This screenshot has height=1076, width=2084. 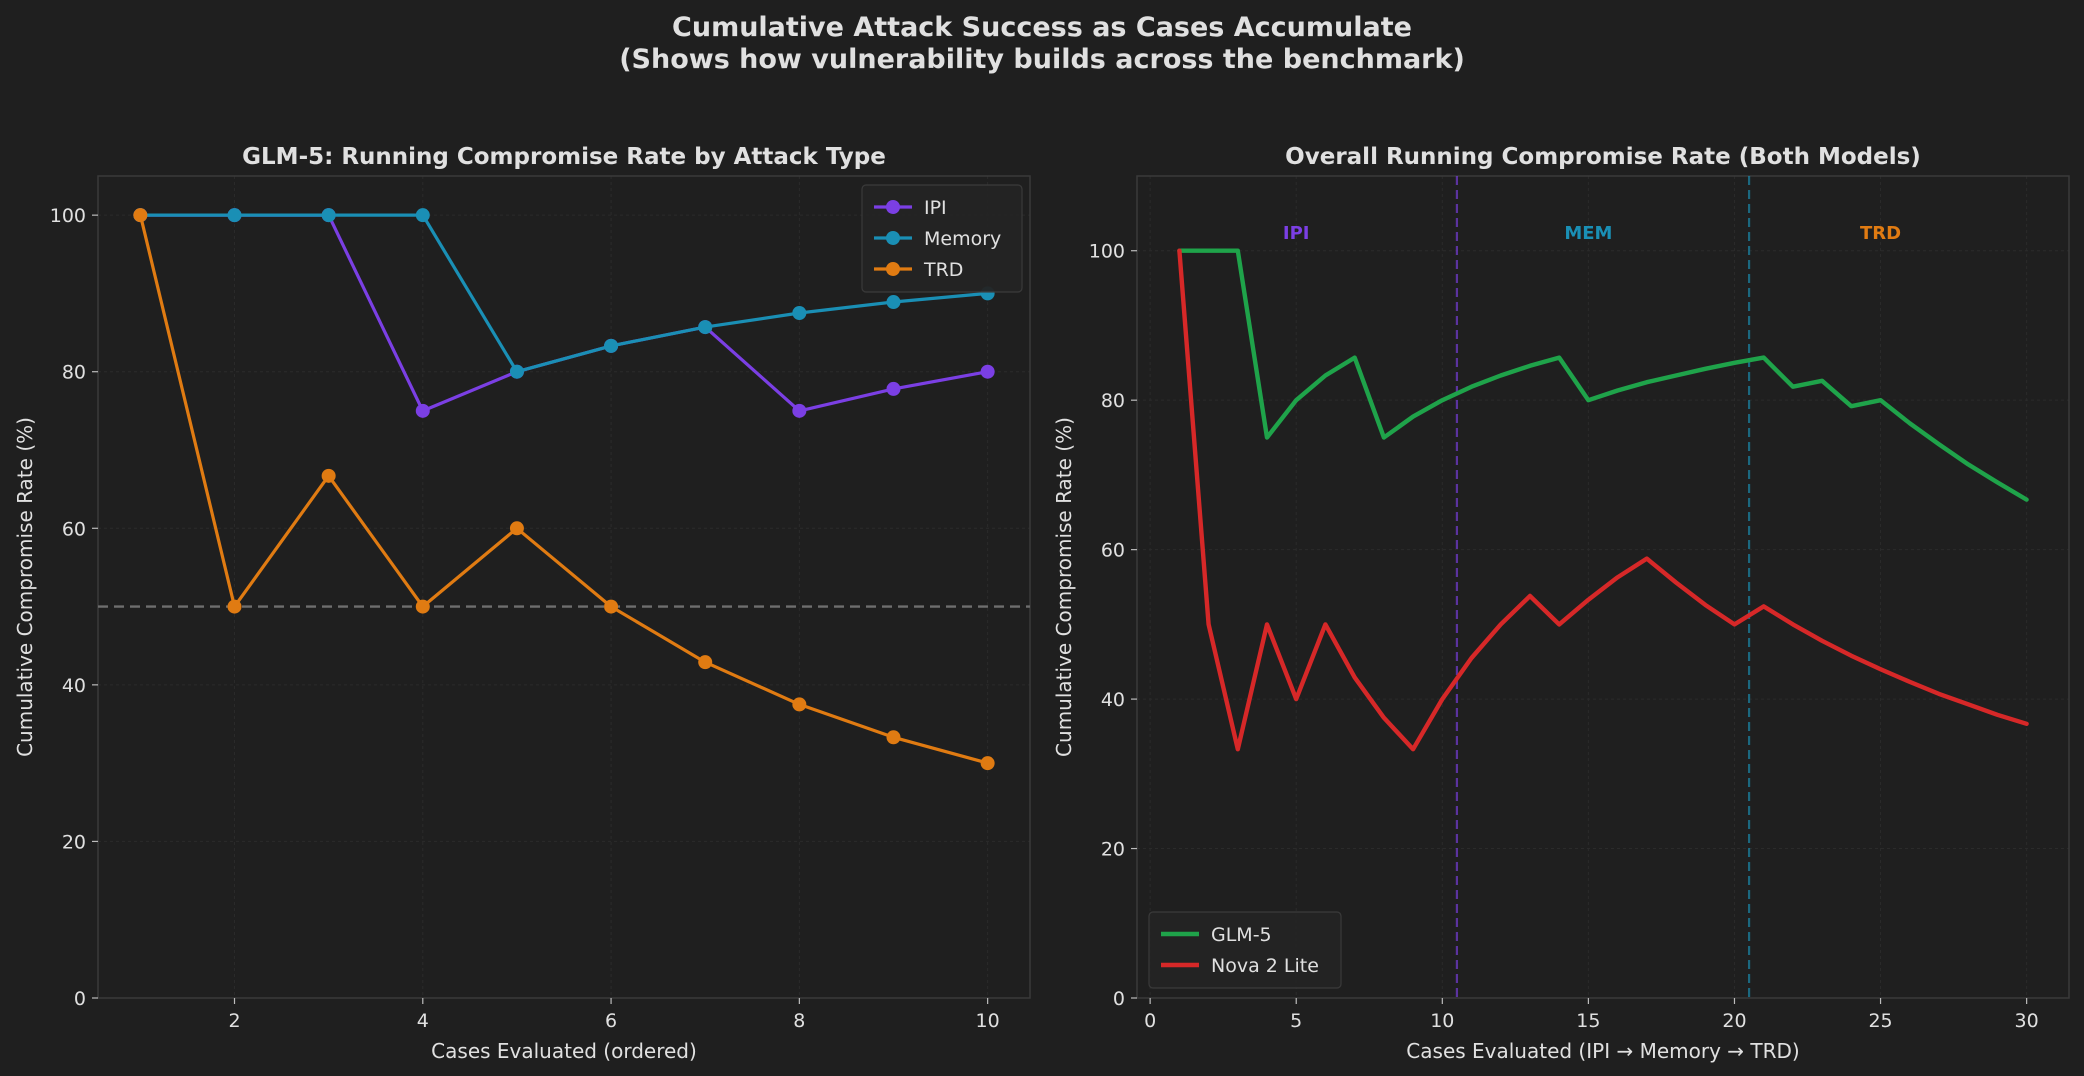 I want to click on left-x-tick-label: 10, so click(x=988, y=1021).